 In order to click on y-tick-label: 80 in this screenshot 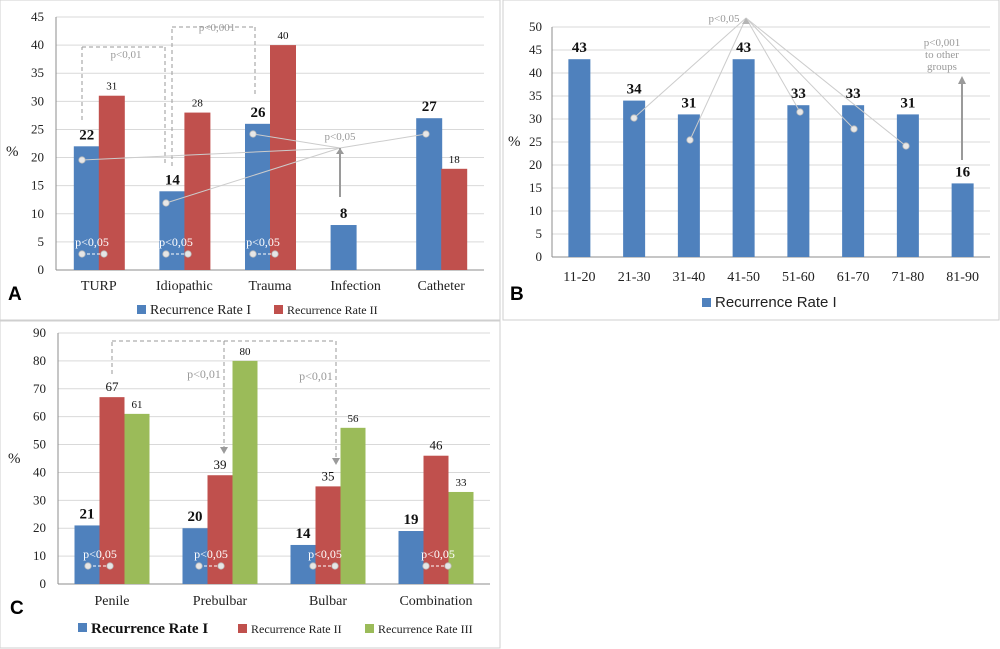, I will do `click(39, 360)`.